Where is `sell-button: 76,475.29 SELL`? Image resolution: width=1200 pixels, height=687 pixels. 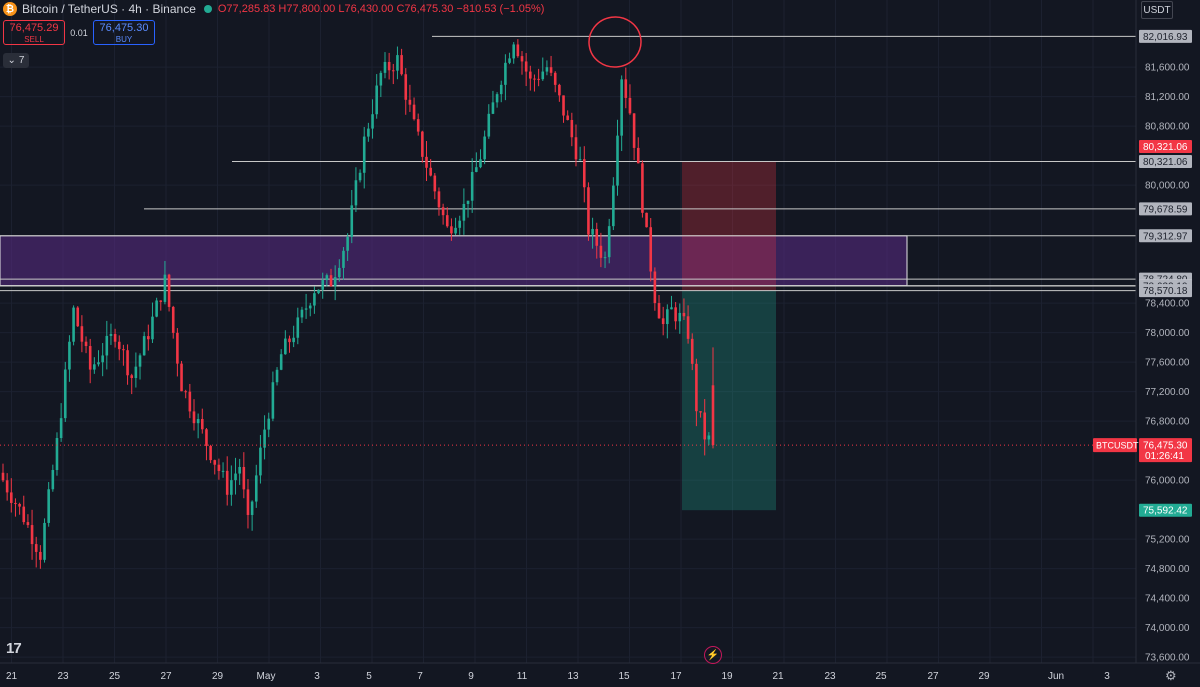
sell-button: 76,475.29 SELL is located at coordinates (34, 32).